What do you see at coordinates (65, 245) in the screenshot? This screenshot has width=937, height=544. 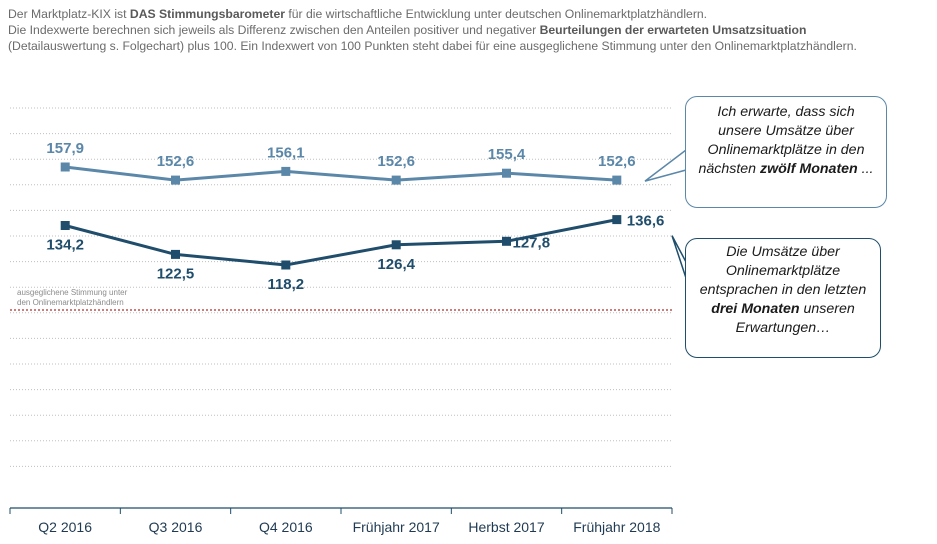 I see `data-label: 134,2` at bounding box center [65, 245].